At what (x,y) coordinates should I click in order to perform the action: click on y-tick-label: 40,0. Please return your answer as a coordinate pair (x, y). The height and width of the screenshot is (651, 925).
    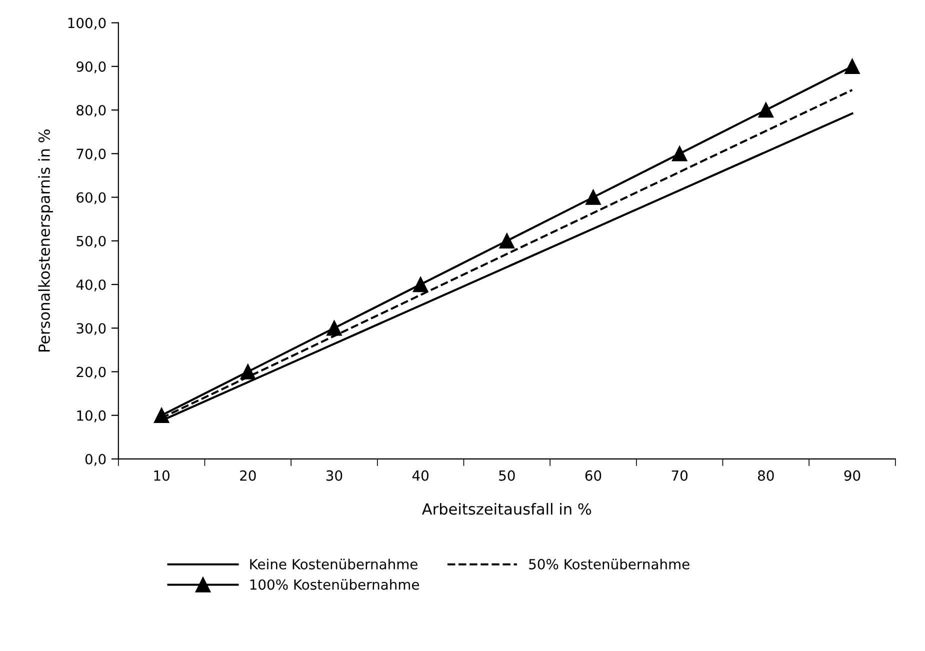
    Looking at the image, I should click on (91, 285).